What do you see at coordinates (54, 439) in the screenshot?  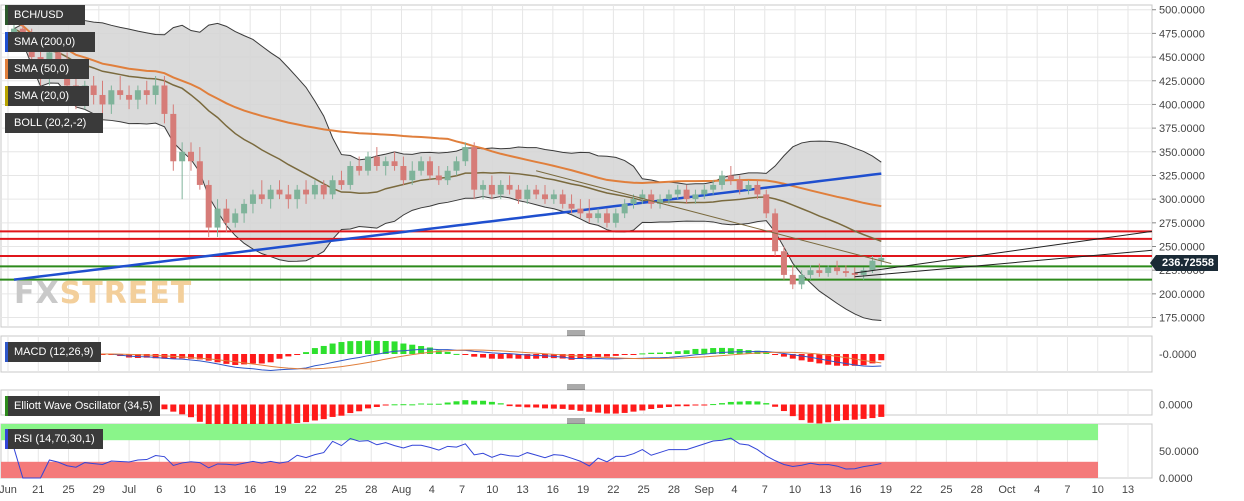 I see `rsi-label: RSI (14,70,30,1)` at bounding box center [54, 439].